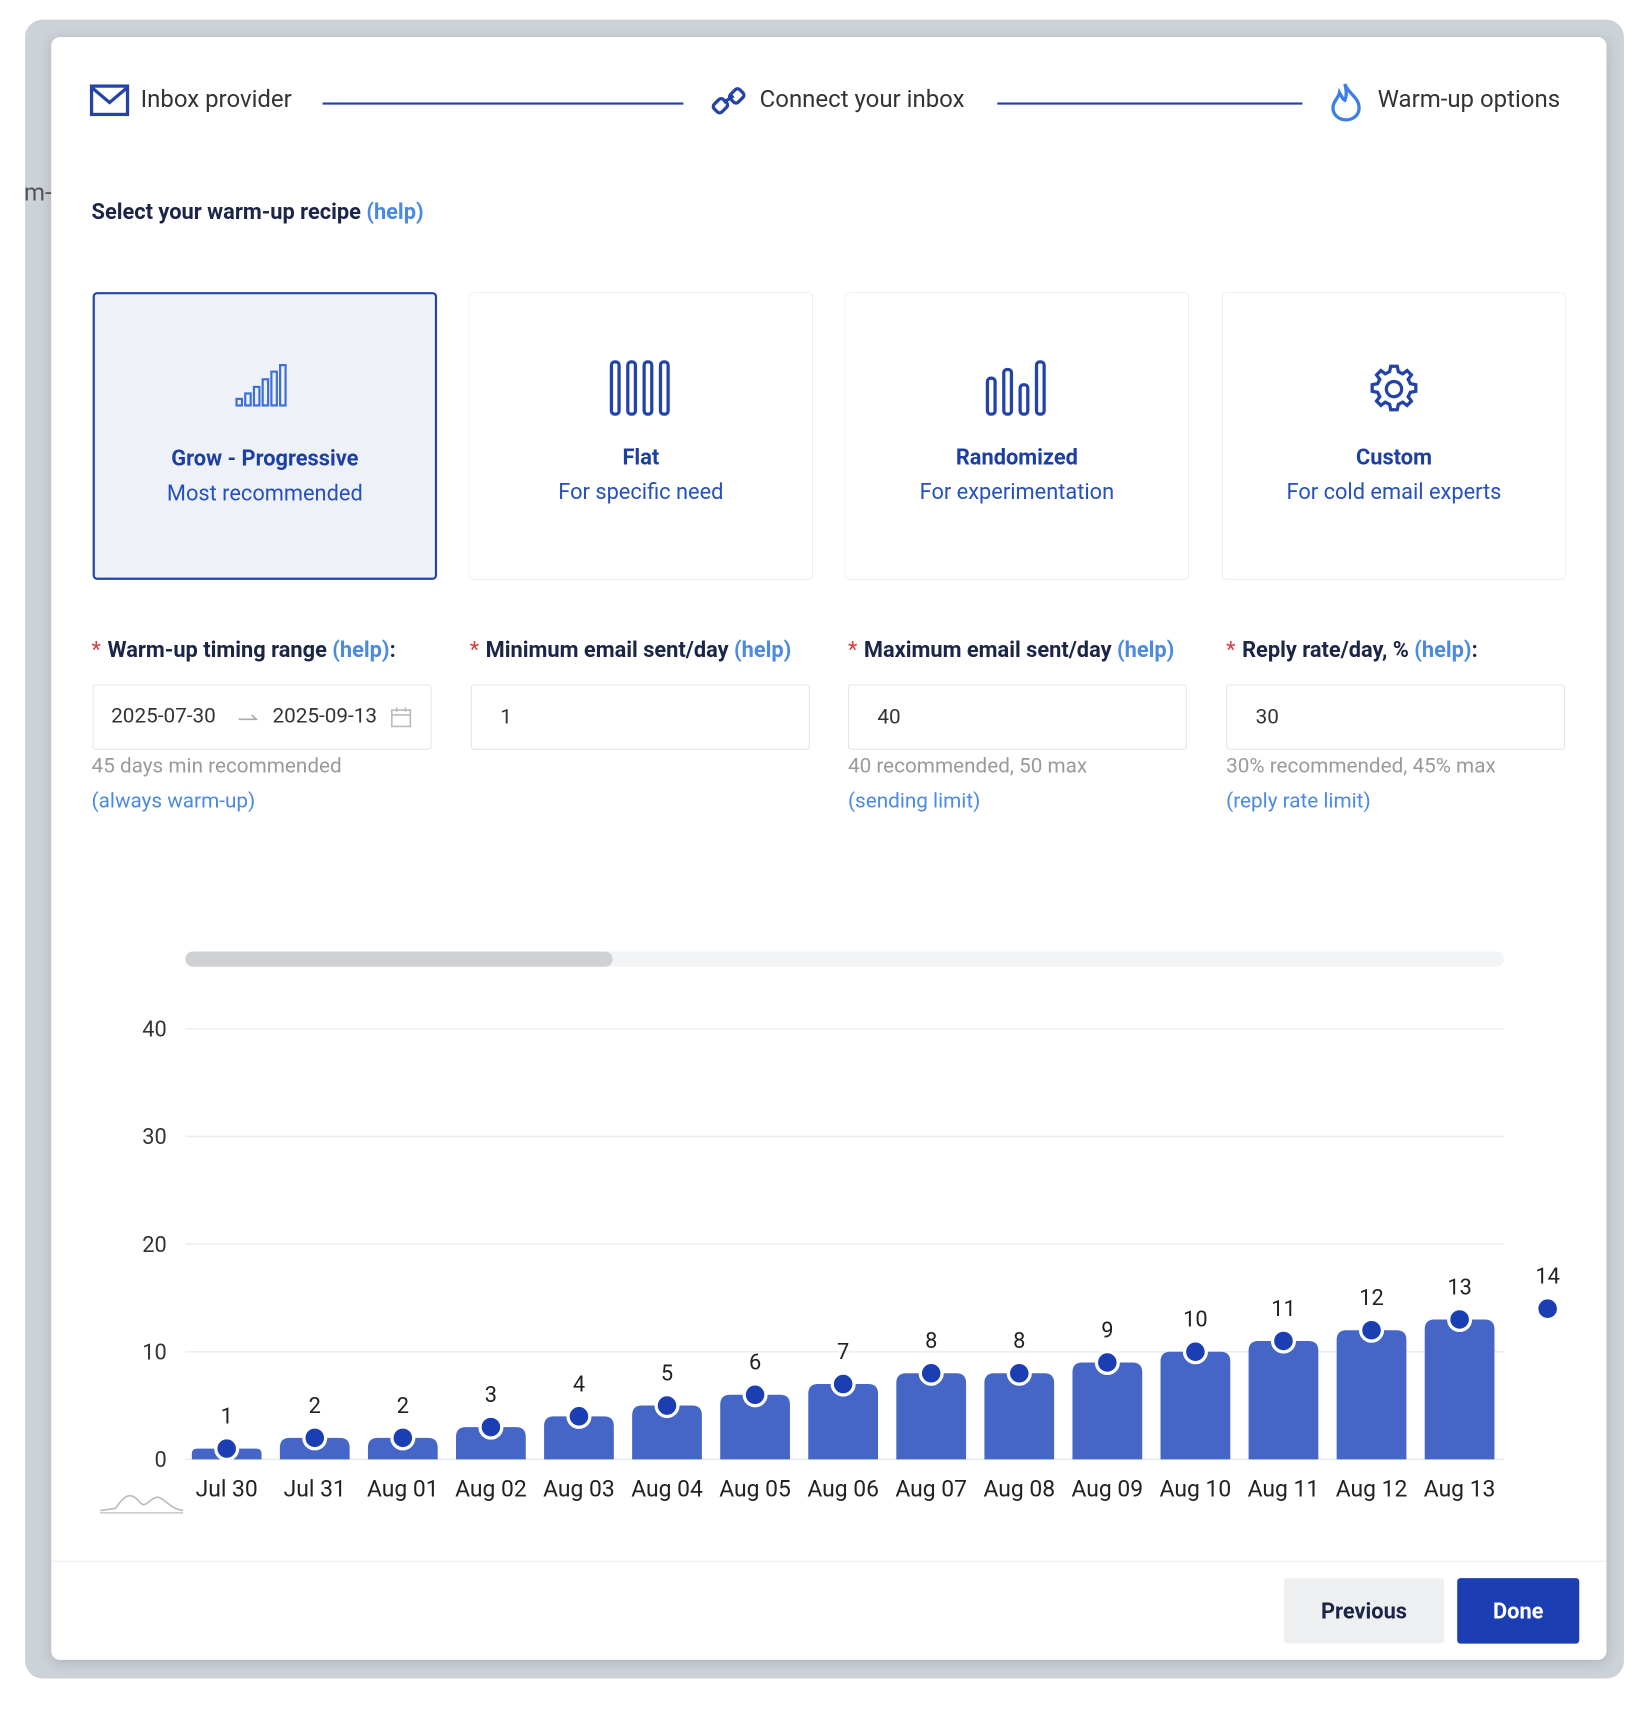 The height and width of the screenshot is (1709, 1648). What do you see at coordinates (227, 1488) in the screenshot?
I see `x-tick-label: Jul 30` at bounding box center [227, 1488].